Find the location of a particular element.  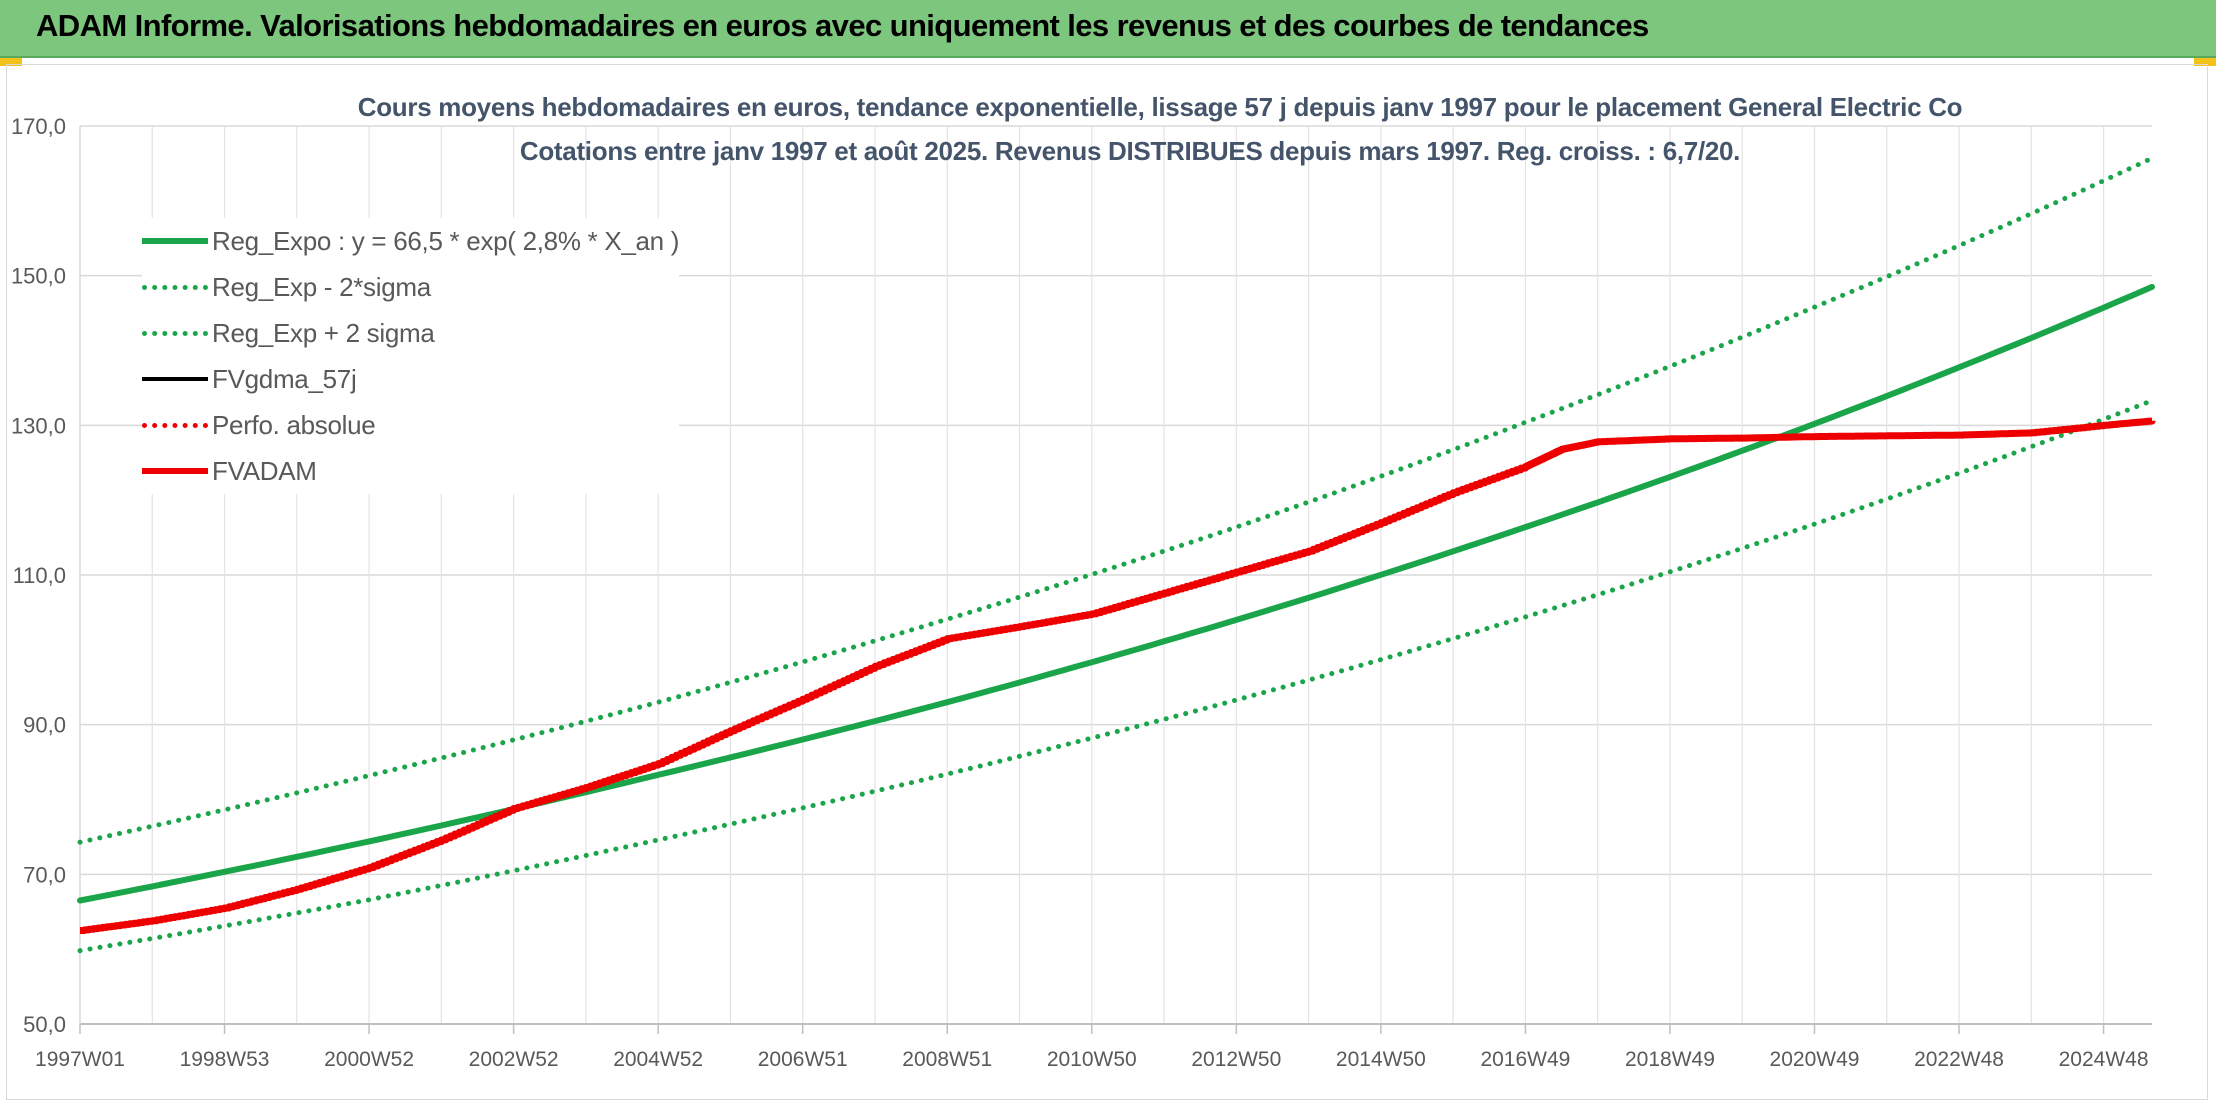

banner-corner-accent-right is located at coordinates (2205, 62).